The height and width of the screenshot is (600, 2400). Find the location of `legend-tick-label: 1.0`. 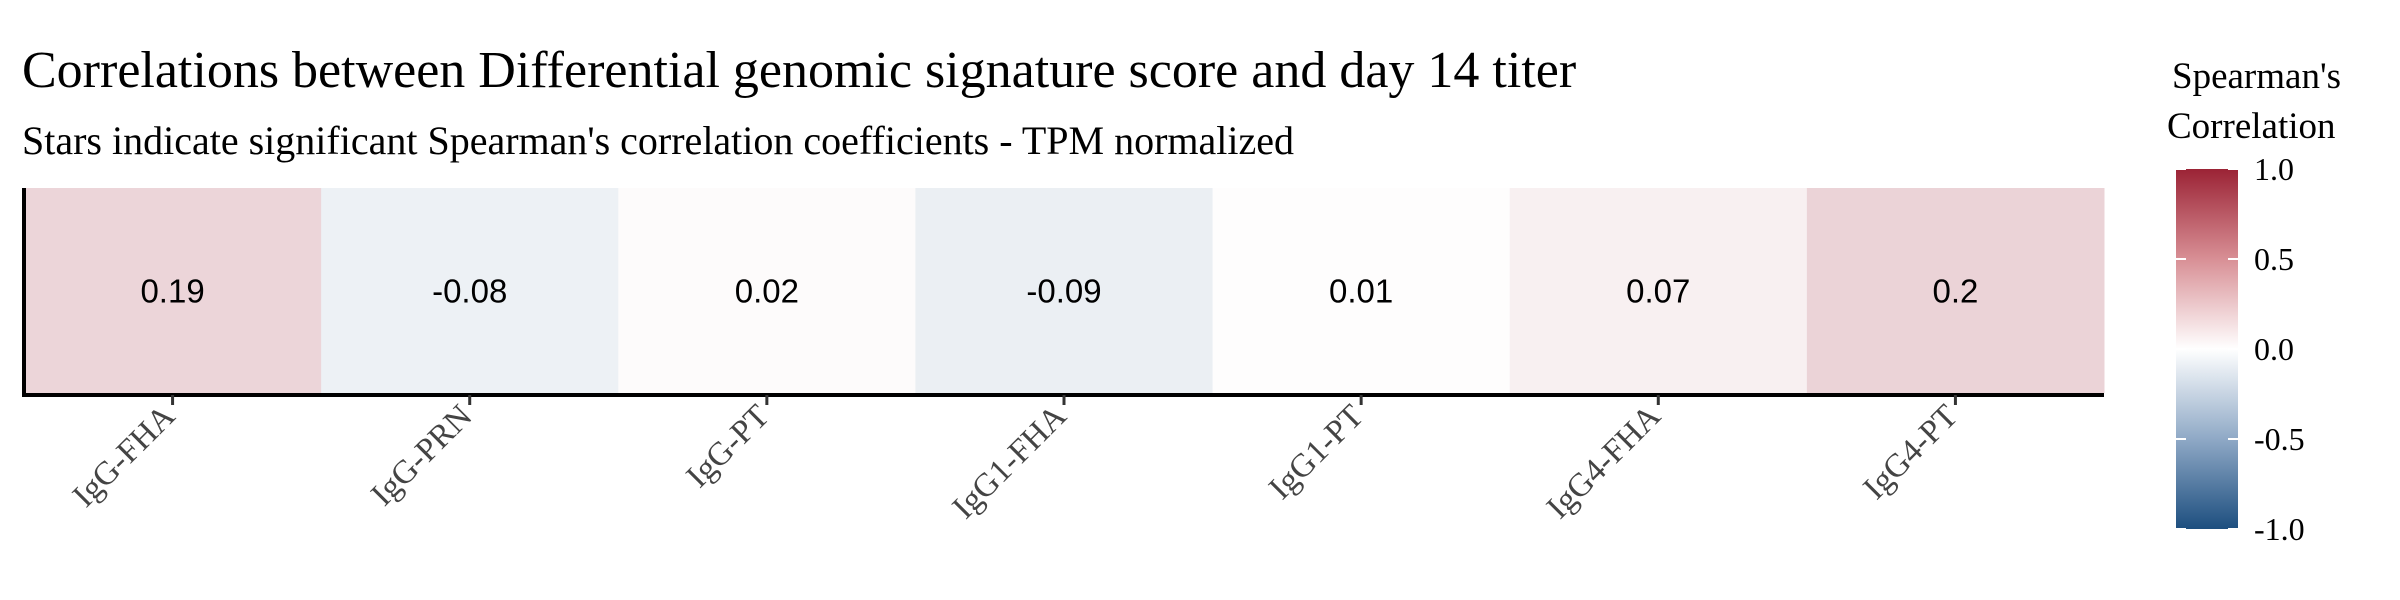

legend-tick-label: 1.0 is located at coordinates (2274, 169).